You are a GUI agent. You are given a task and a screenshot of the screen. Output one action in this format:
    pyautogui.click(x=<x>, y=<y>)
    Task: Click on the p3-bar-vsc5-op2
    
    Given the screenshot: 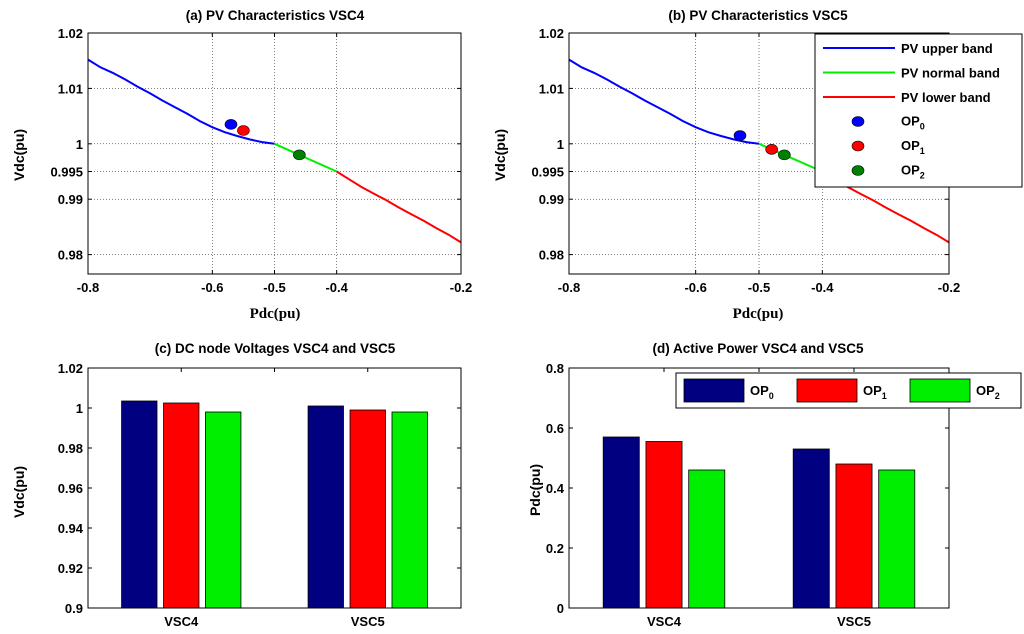 What is the action you would take?
    pyautogui.click(x=897, y=539)
    